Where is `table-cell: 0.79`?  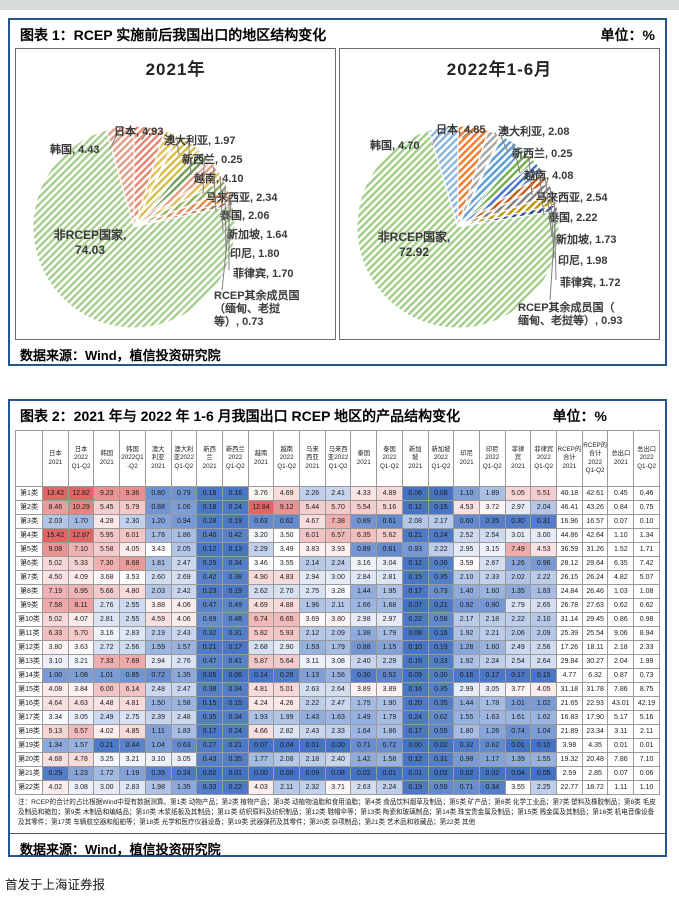
table-cell: 0.79 is located at coordinates (184, 493).